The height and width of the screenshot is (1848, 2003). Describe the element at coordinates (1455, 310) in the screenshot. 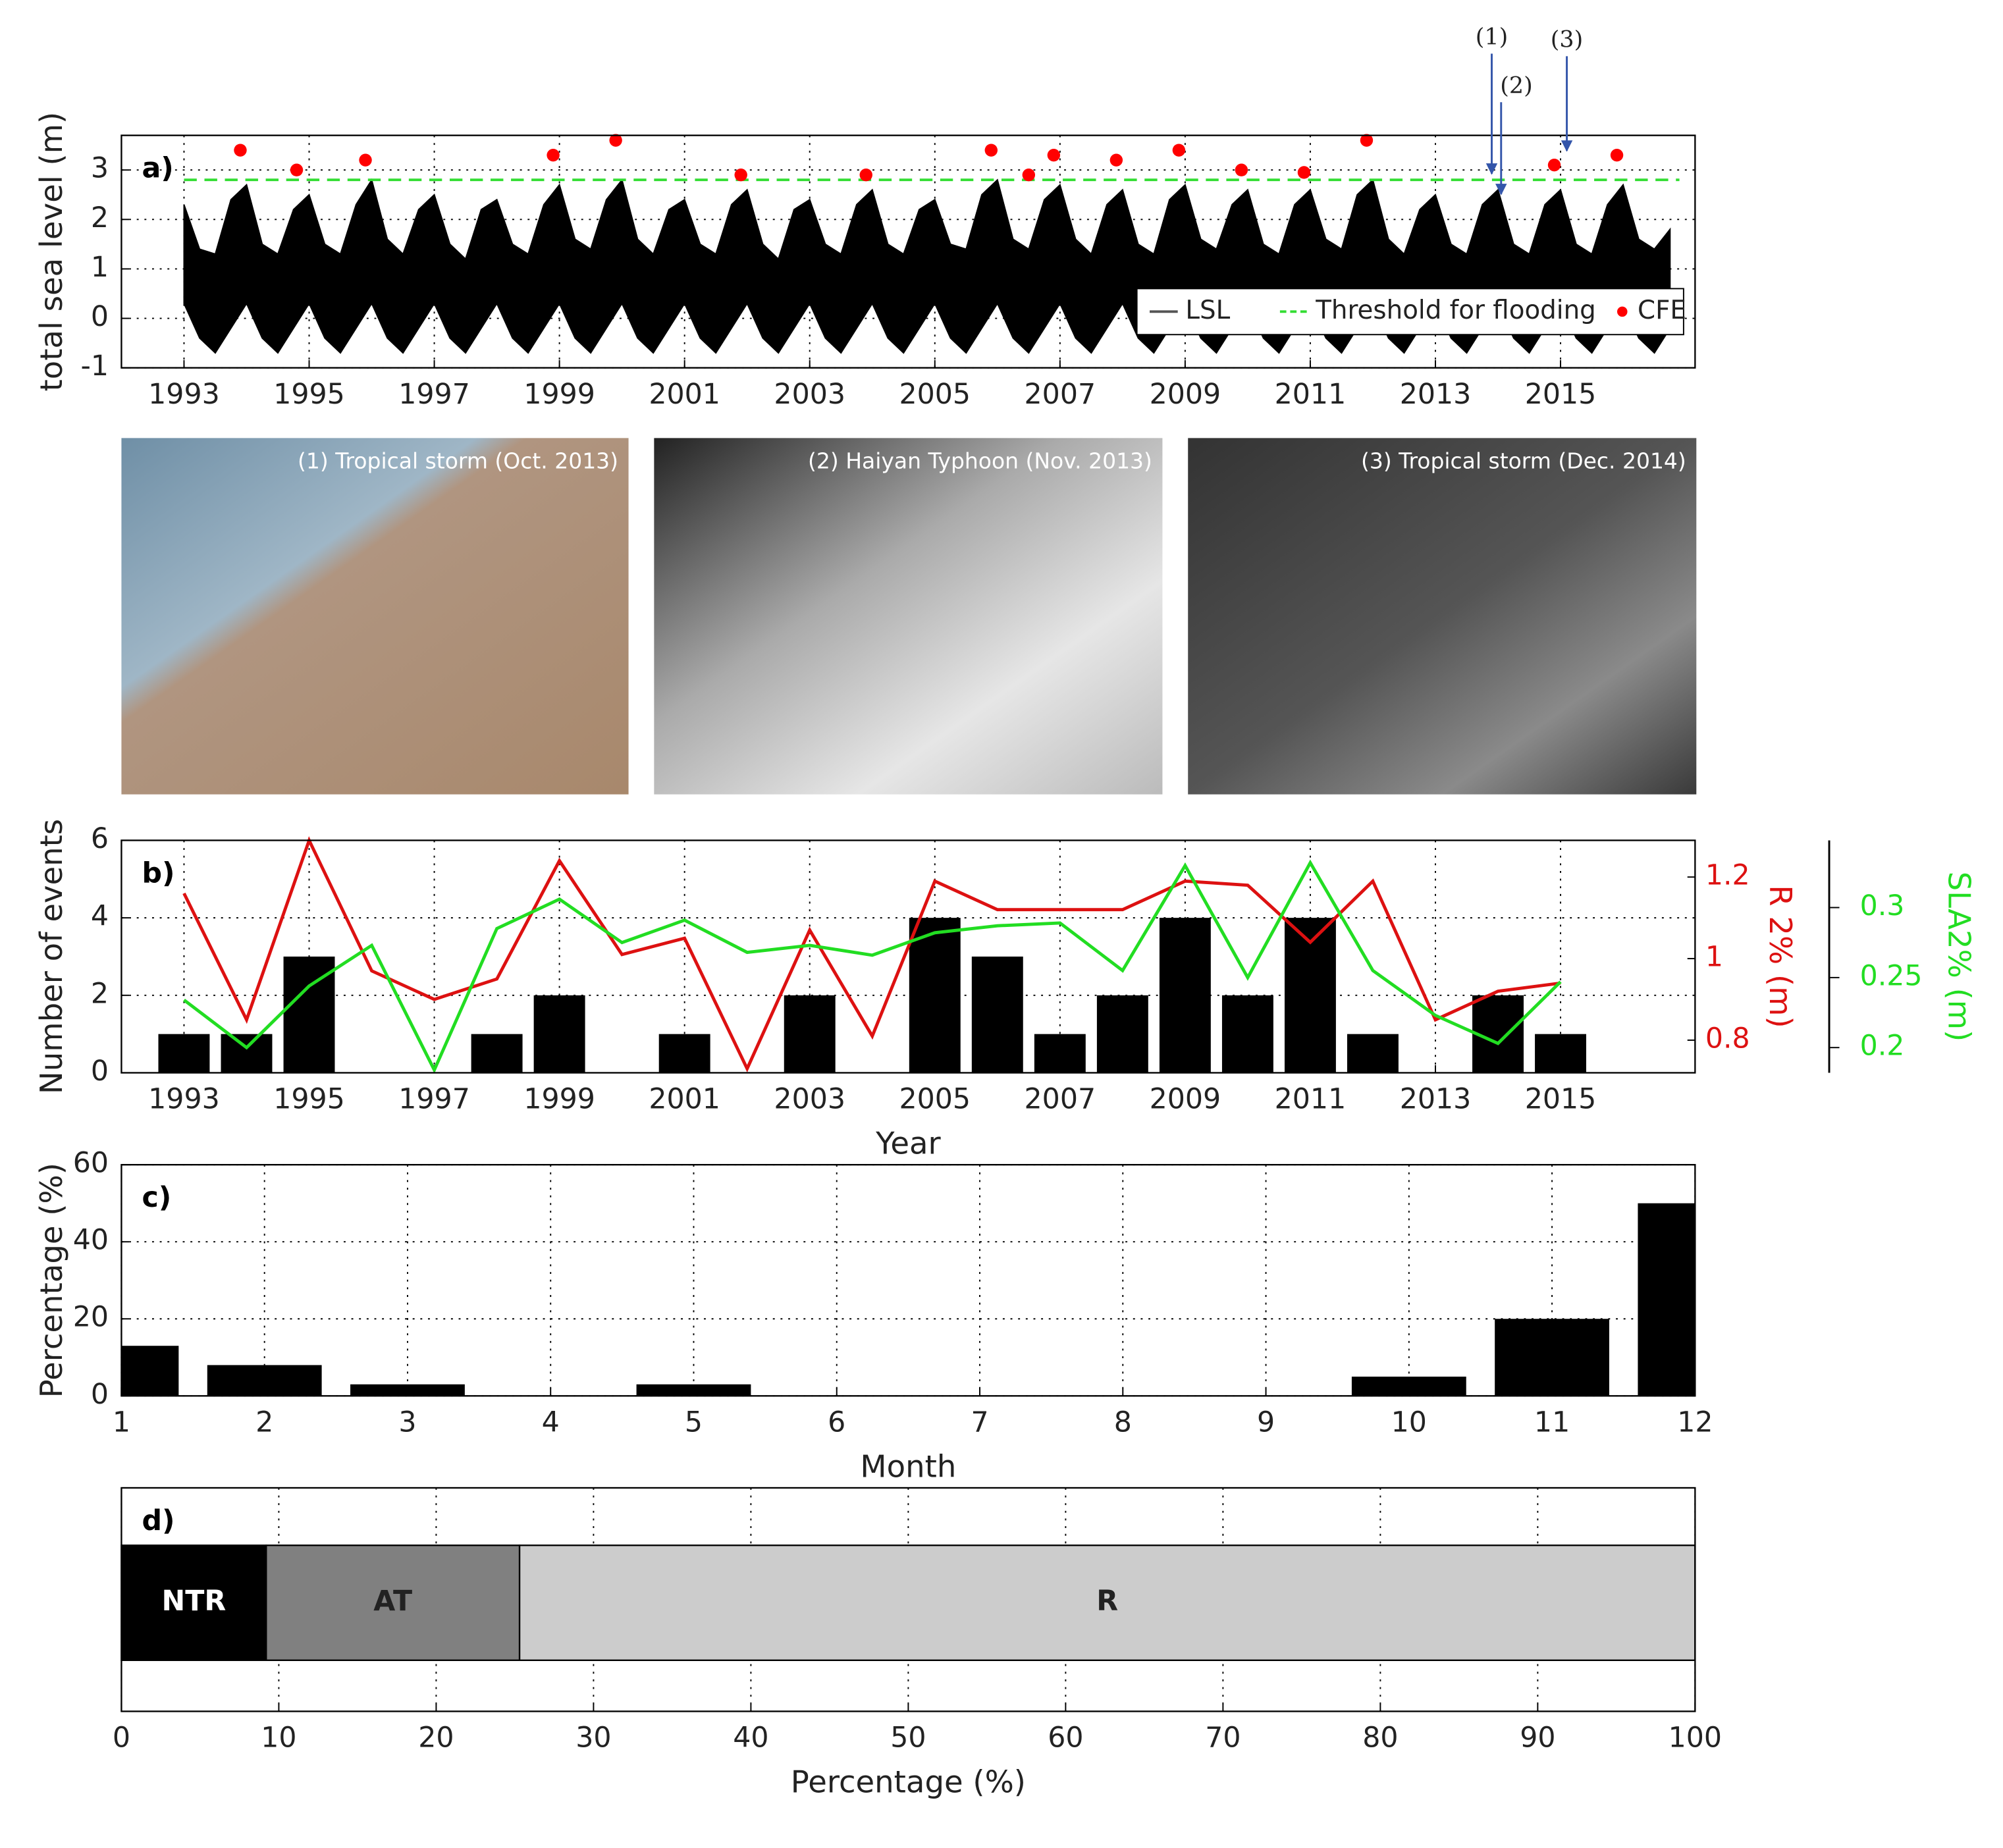

I see `legend-label: Threshold for flooding` at that location.